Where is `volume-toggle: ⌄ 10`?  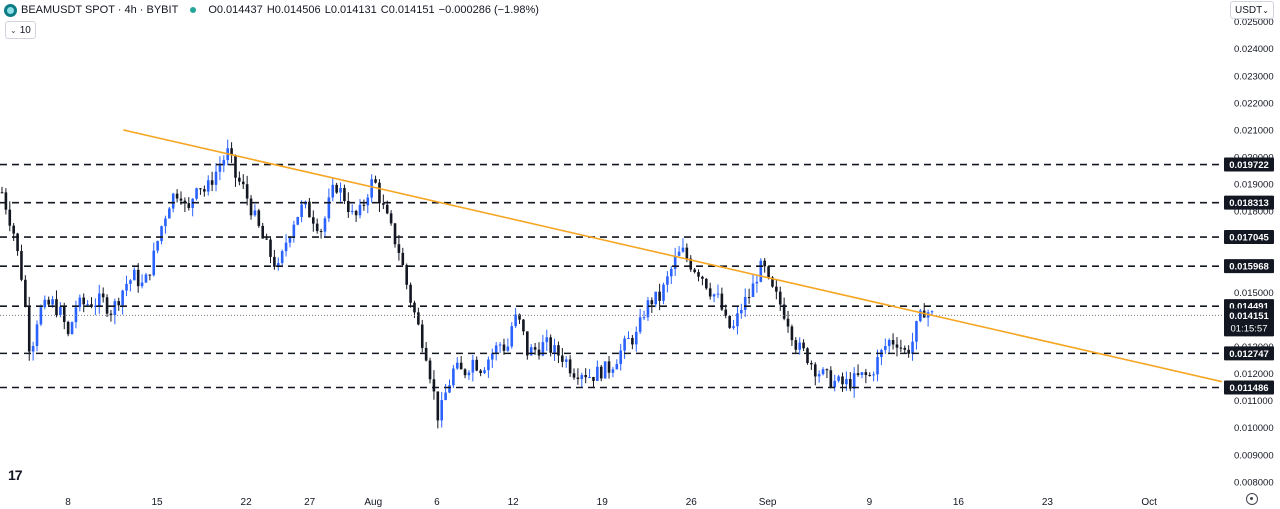 volume-toggle: ⌄ 10 is located at coordinates (20, 30).